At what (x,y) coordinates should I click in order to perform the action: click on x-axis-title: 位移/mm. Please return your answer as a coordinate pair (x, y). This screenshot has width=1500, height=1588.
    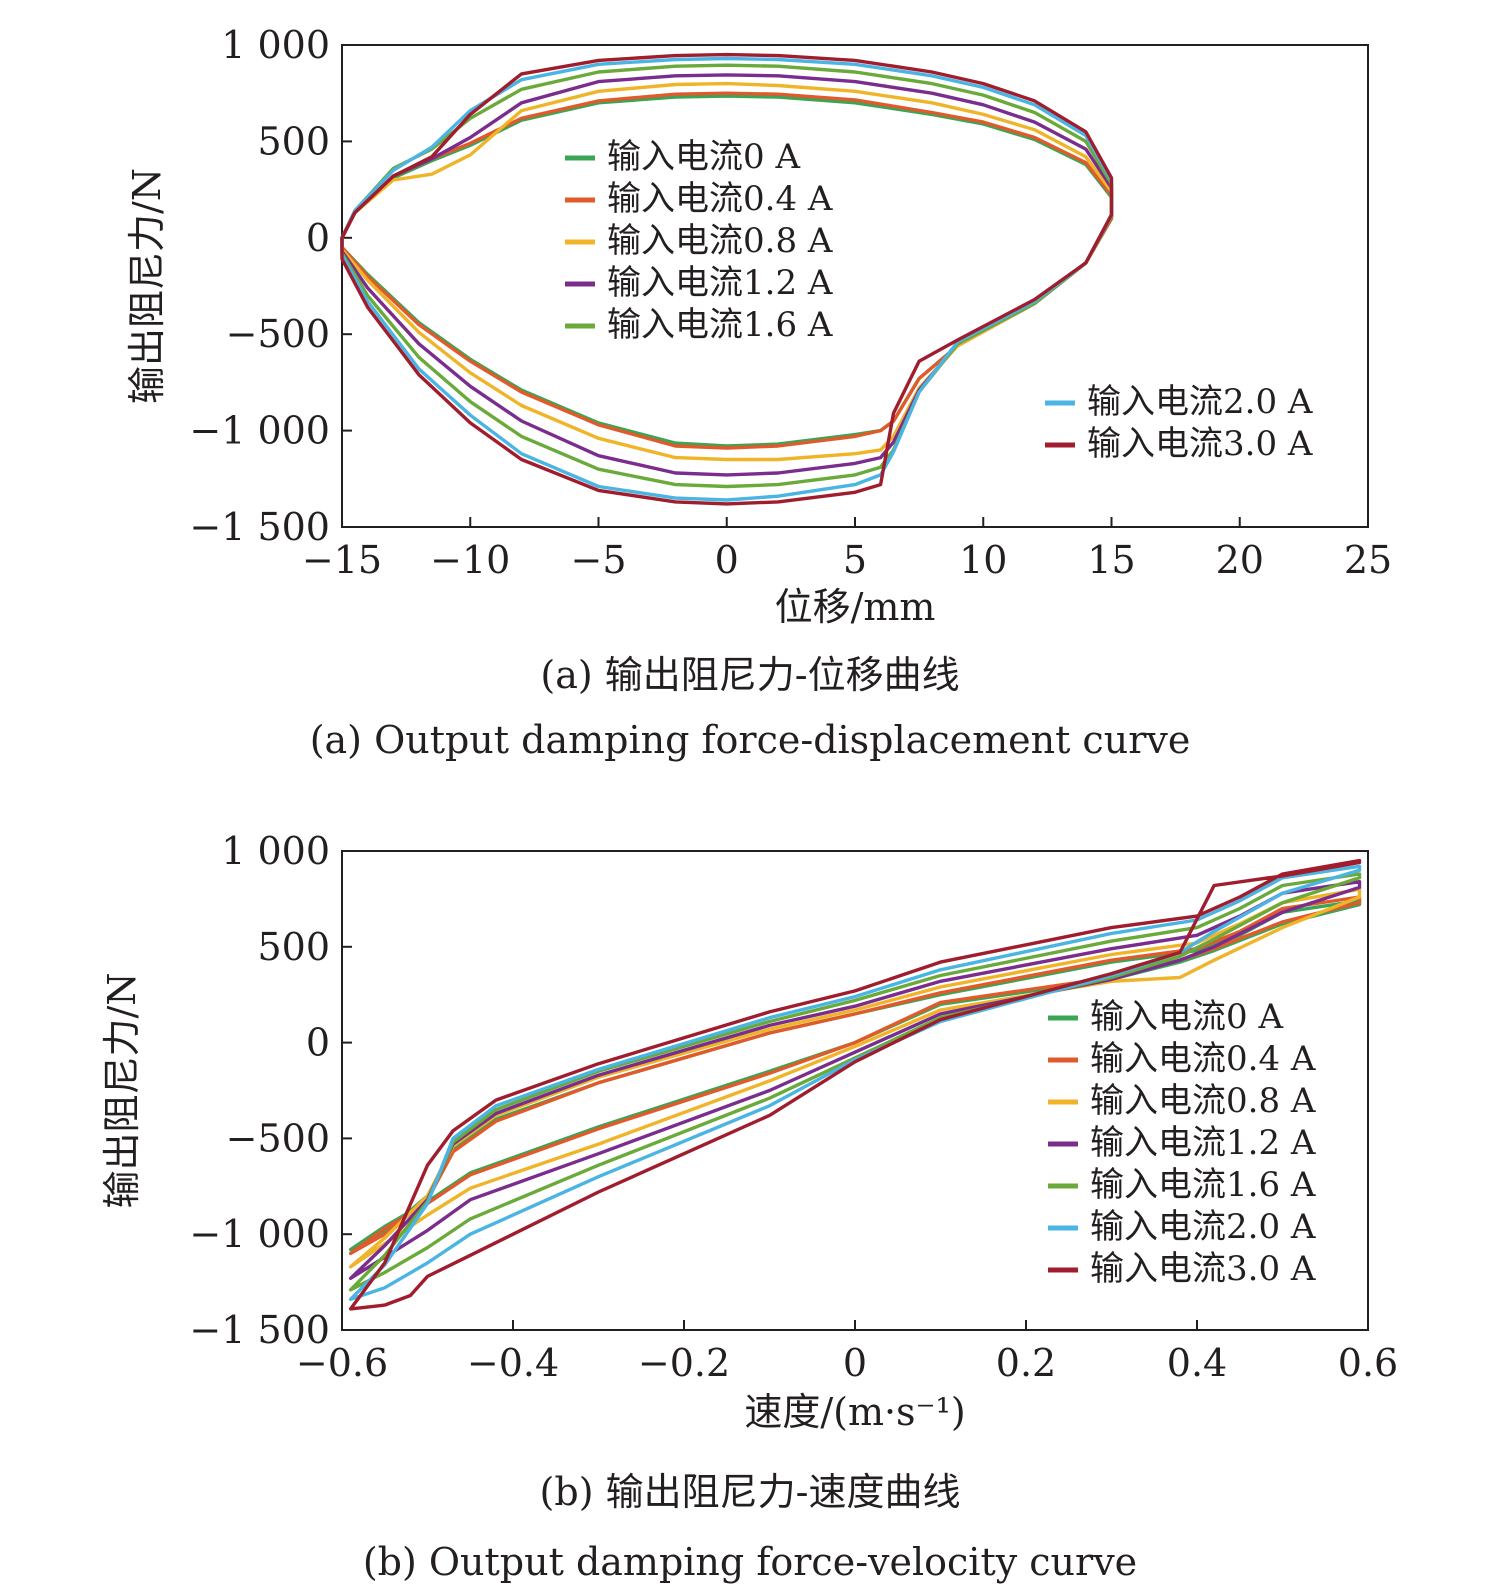
    Looking at the image, I should click on (855, 607).